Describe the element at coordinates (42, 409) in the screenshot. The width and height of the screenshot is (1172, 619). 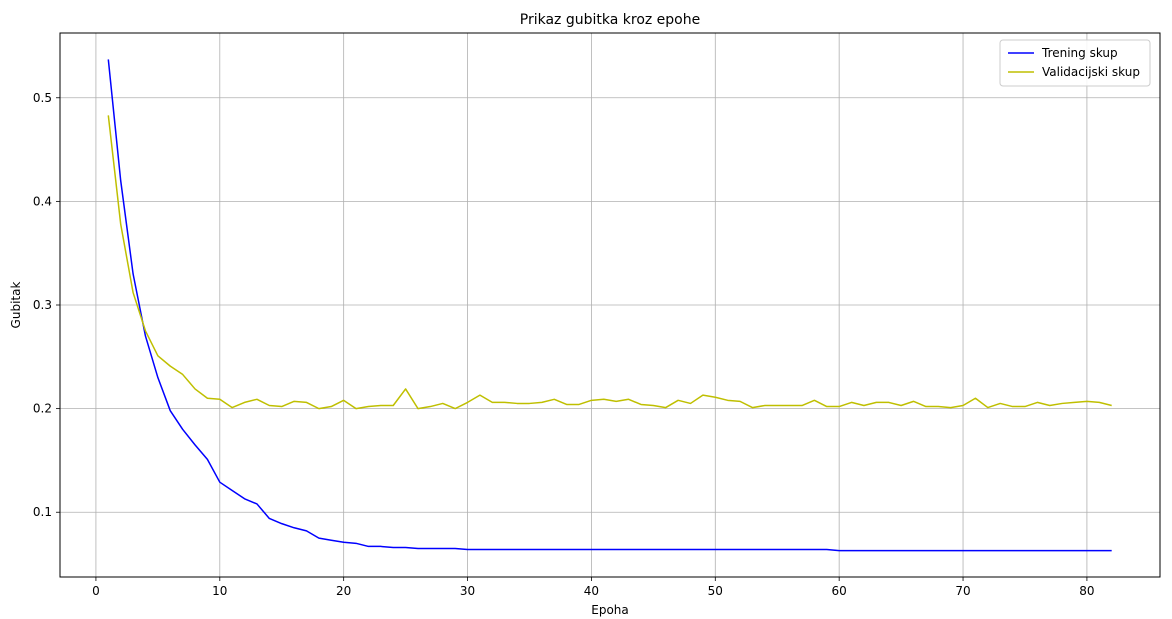
I see `y-tick-label: 0.2` at that location.